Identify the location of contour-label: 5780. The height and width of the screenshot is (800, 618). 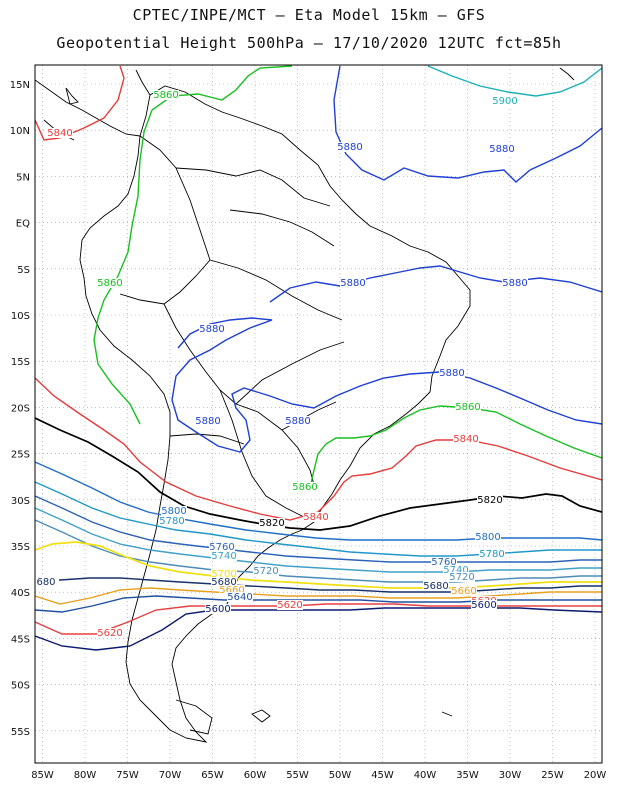
(491, 554).